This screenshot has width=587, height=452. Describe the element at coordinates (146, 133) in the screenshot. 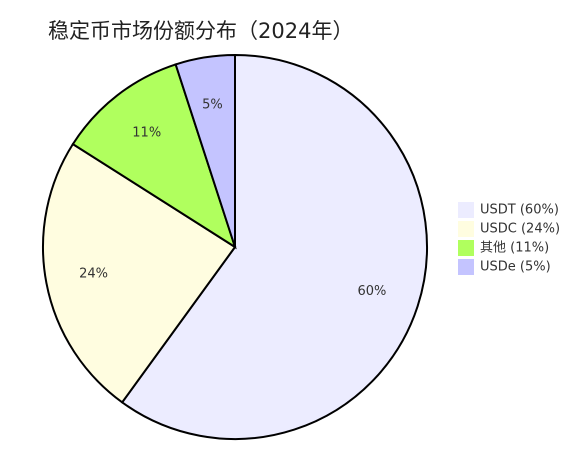

I see `data-label: 11%` at that location.